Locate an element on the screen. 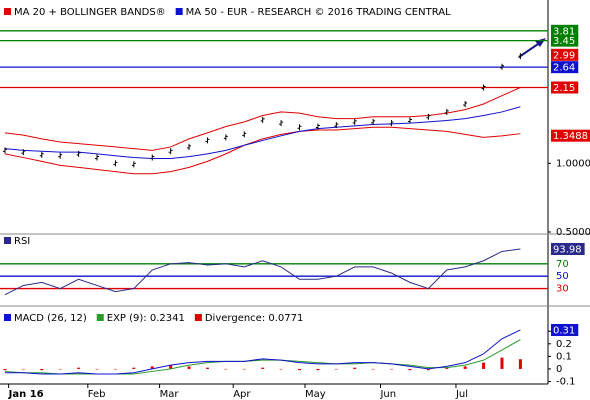  value-box-label: 3.81 is located at coordinates (564, 31).